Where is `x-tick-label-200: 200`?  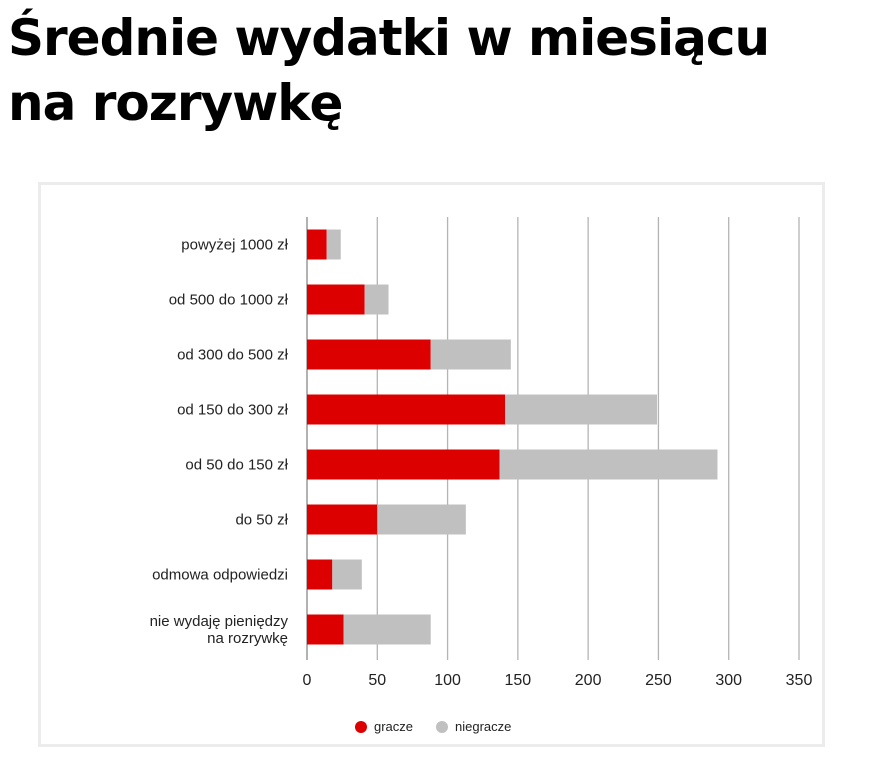
x-tick-label-200: 200 is located at coordinates (588, 680).